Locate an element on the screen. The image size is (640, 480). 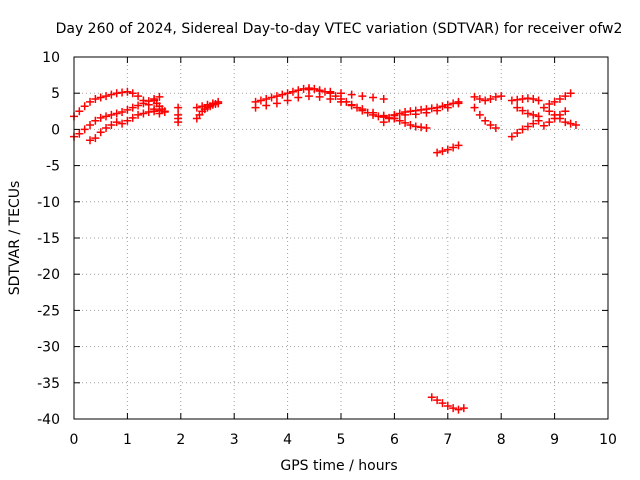
series-arc-g is located at coordinates (207, 104).